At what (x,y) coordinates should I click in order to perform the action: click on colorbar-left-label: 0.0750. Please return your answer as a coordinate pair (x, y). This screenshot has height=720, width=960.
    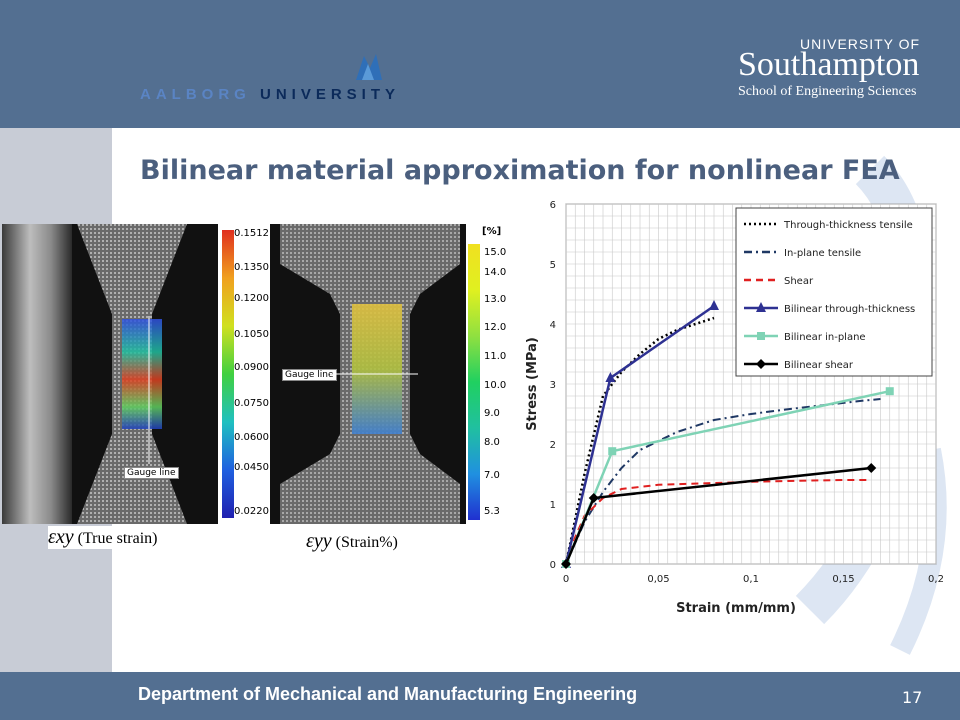
    Looking at the image, I should click on (251, 403).